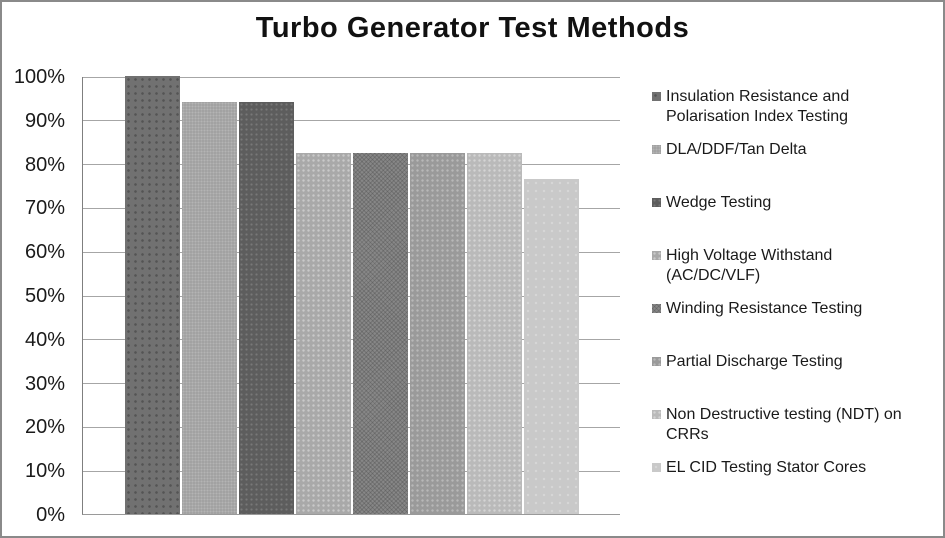 This screenshot has width=945, height=538. Describe the element at coordinates (44, 120) in the screenshot. I see `y-tick-label: 90%` at that location.